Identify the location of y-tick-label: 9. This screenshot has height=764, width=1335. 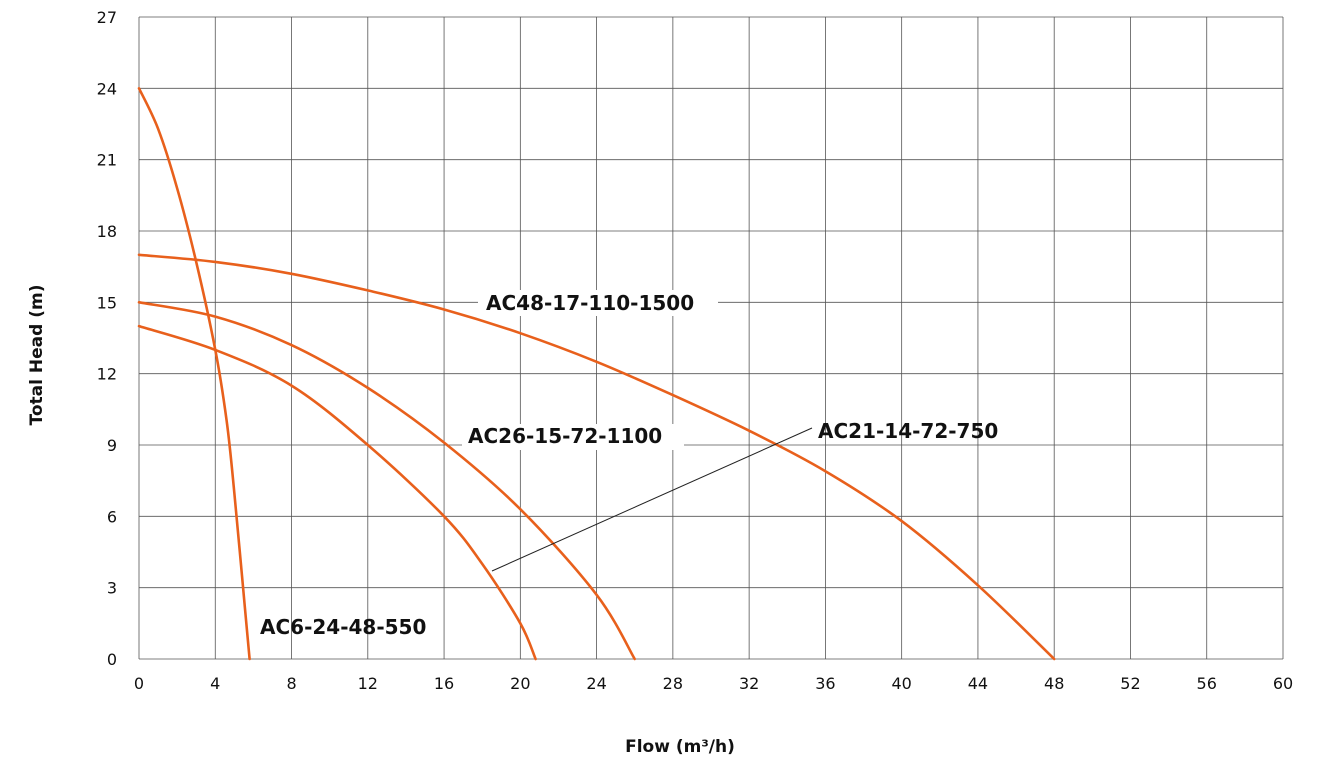
(112, 445).